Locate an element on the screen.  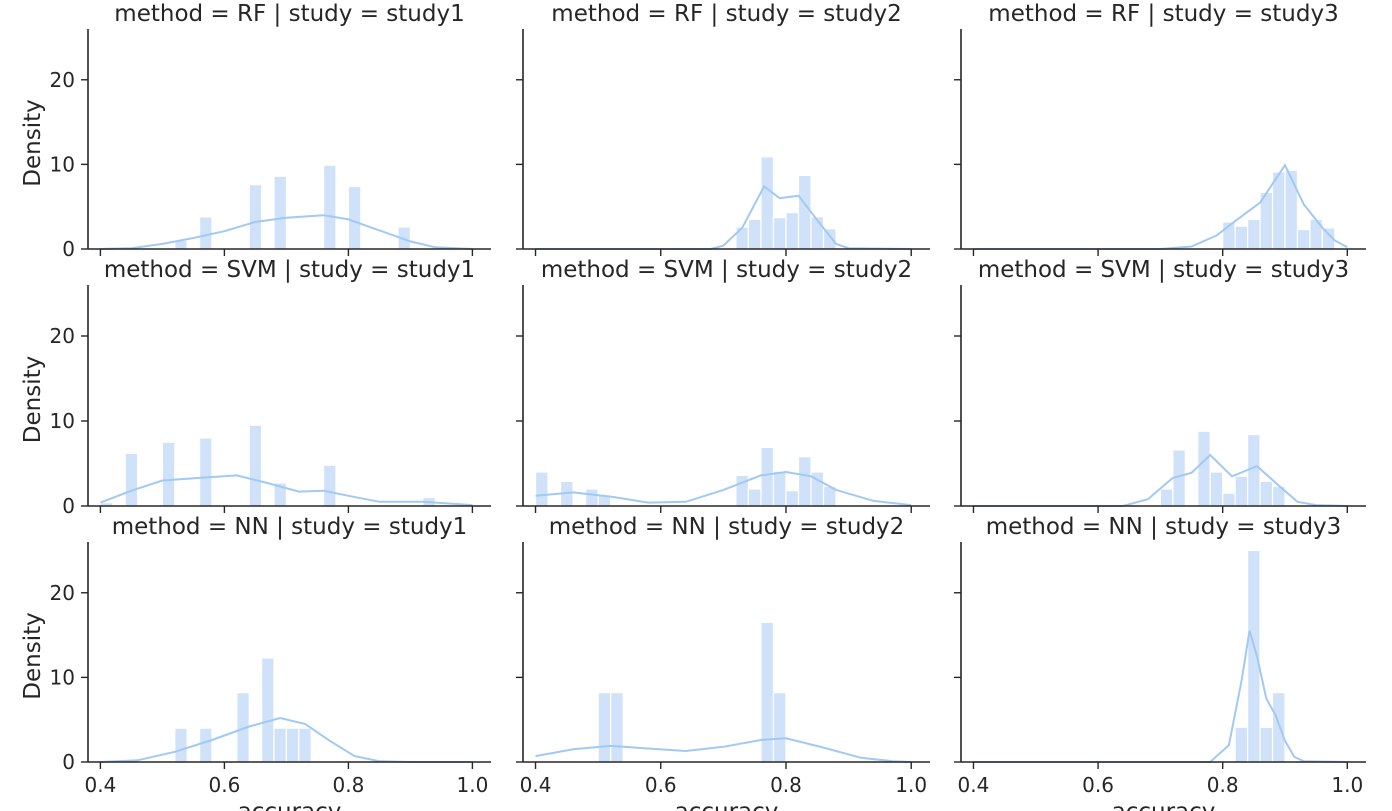
panel-title: method = SVM | study = study3 is located at coordinates (1163, 270).